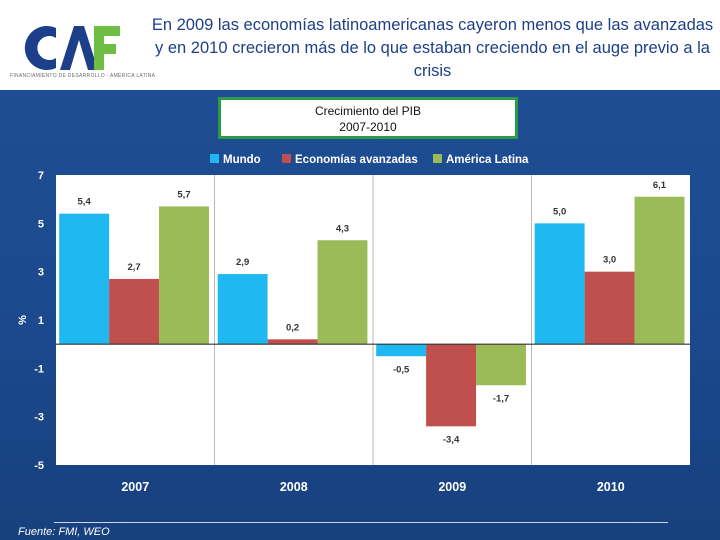 Image resolution: width=720 pixels, height=540 pixels. I want to click on legend-label-mundo: Mundo, so click(242, 160).